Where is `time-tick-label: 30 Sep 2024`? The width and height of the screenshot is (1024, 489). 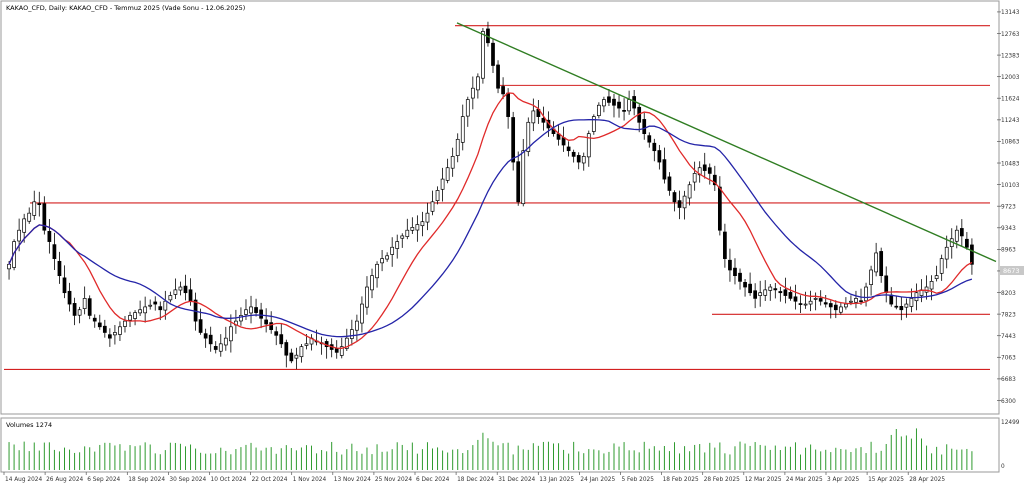 time-tick-label: 30 Sep 2024 is located at coordinates (187, 480).